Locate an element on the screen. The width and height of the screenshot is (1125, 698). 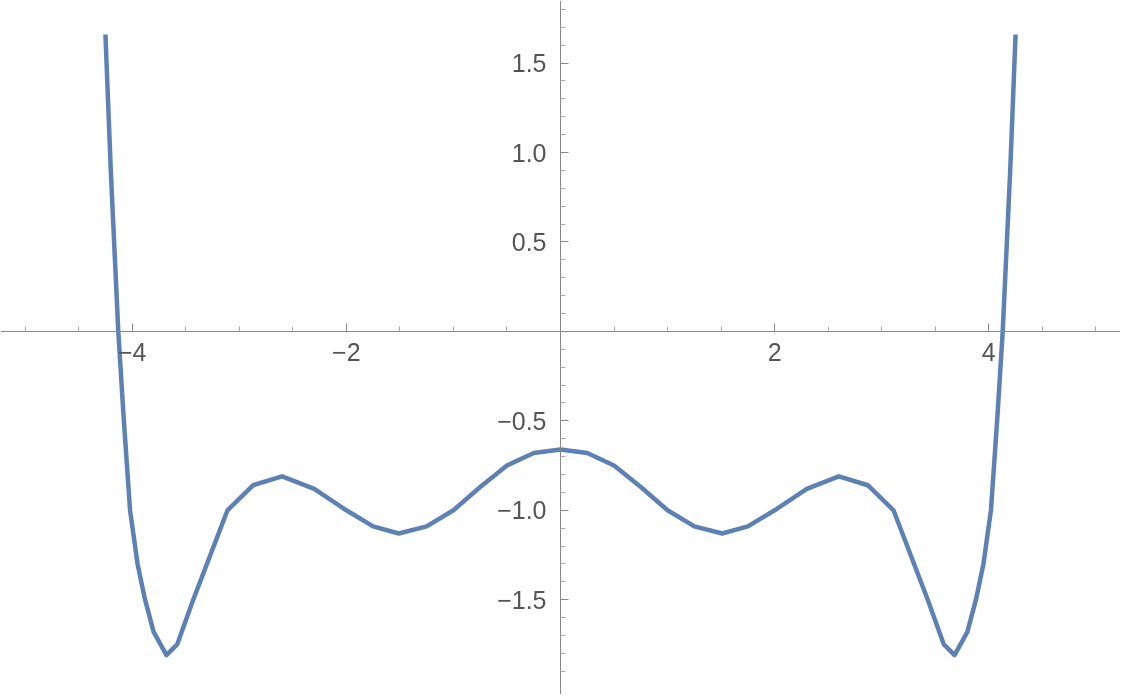
y-tick-label: 1.5 is located at coordinates (529, 63).